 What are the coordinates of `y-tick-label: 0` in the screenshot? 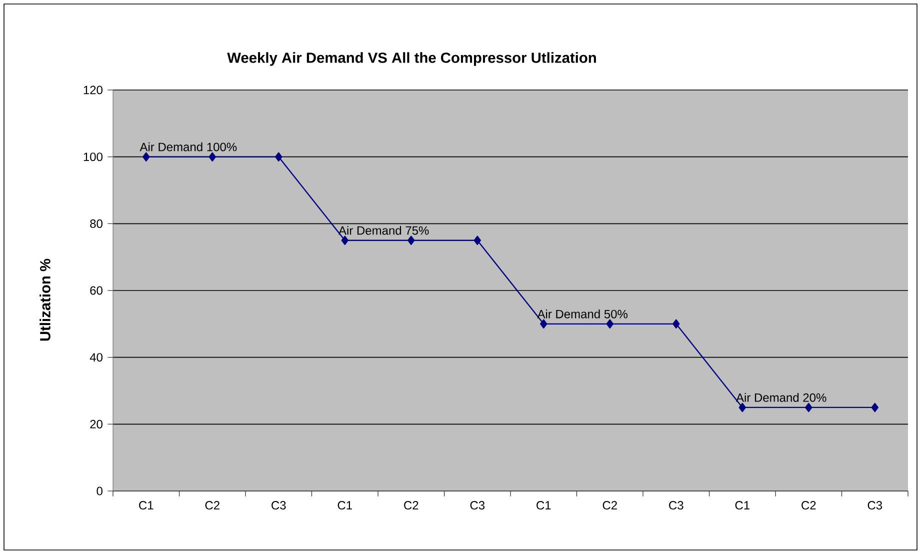 It's located at (99, 491).